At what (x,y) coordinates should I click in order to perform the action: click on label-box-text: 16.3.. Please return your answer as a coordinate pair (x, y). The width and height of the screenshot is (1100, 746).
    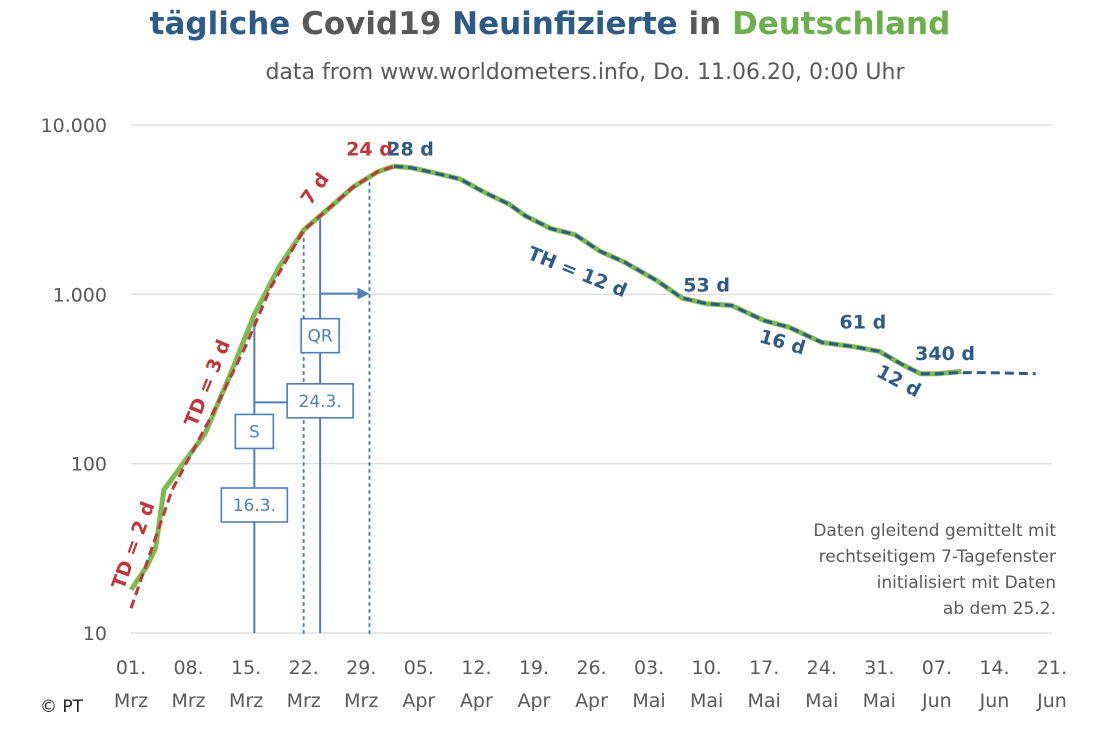
    Looking at the image, I should click on (254, 506).